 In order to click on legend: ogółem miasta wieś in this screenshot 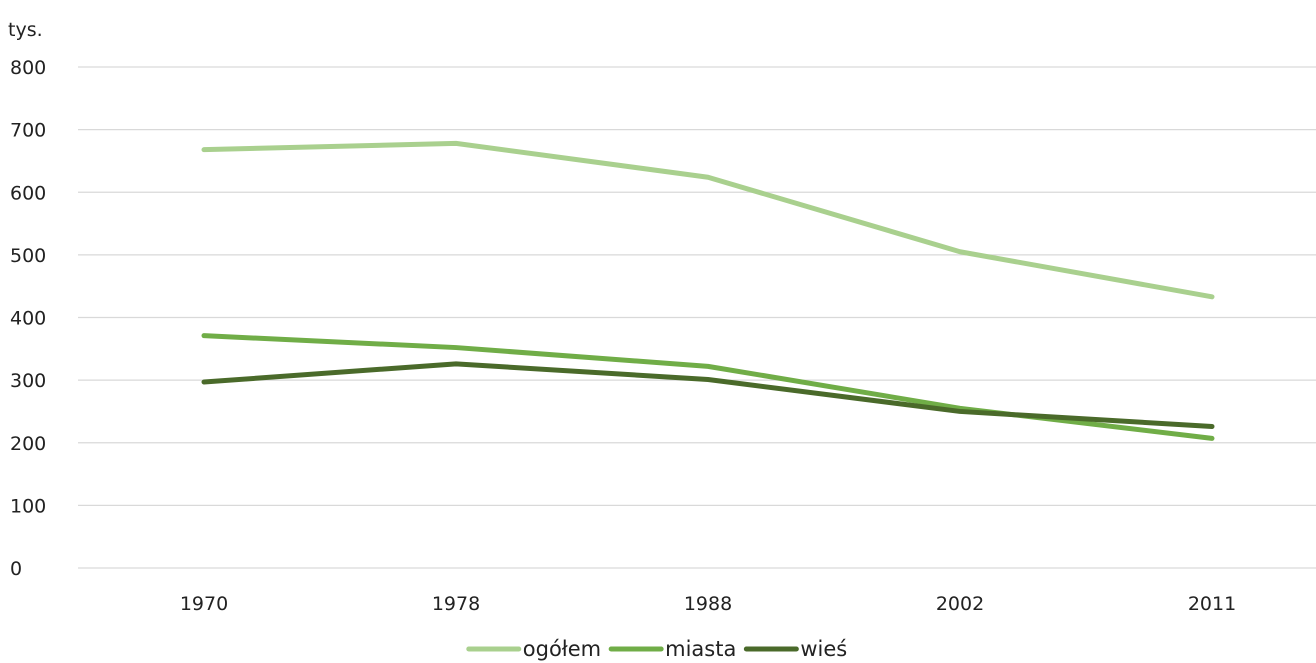, I will do `click(656, 649)`.